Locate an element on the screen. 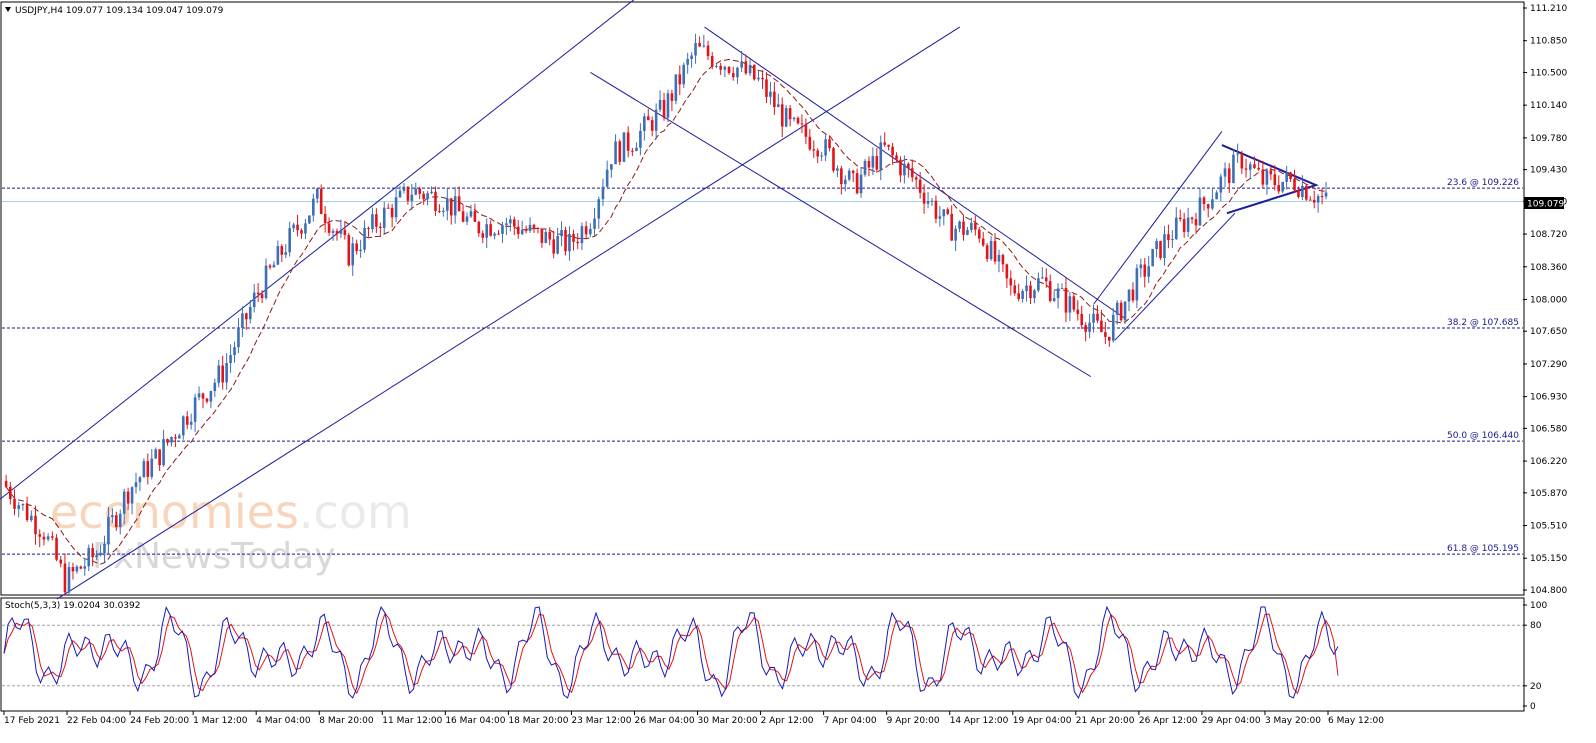 The image size is (1596, 743). y-tick-label: 108.360 is located at coordinates (1548, 268).